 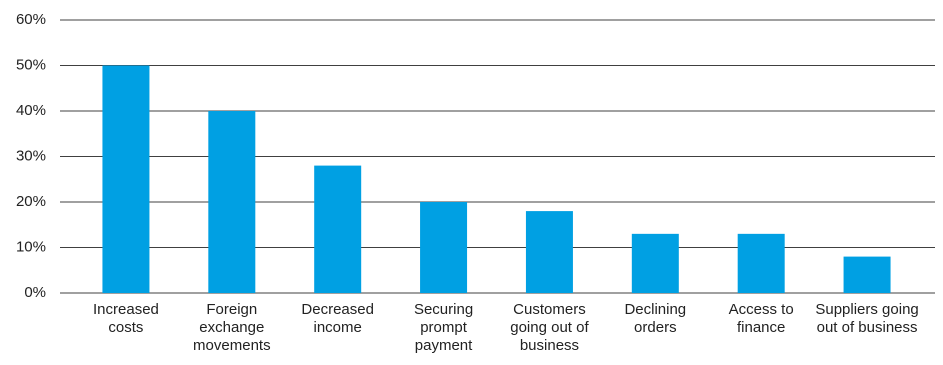 What do you see at coordinates (31, 110) in the screenshot?
I see `y-tick-label: 40%` at bounding box center [31, 110].